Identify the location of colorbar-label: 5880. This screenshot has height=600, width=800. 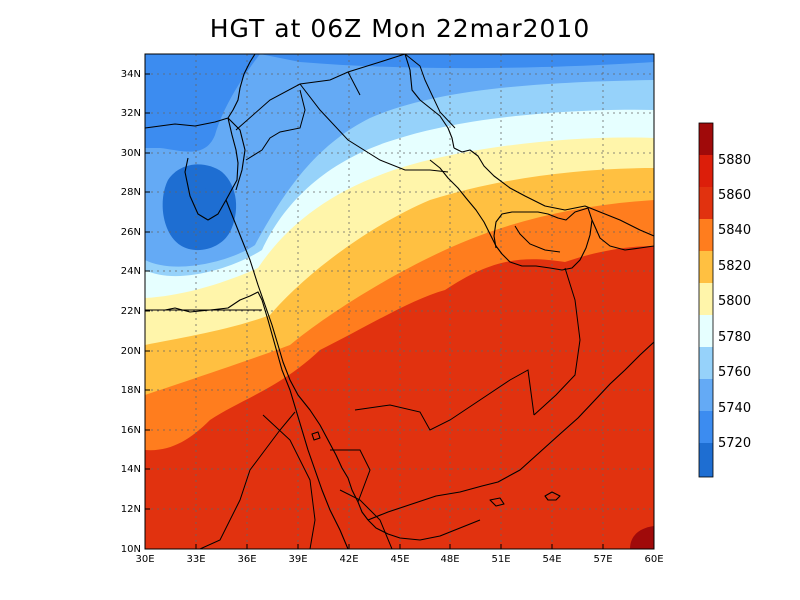
(734, 160).